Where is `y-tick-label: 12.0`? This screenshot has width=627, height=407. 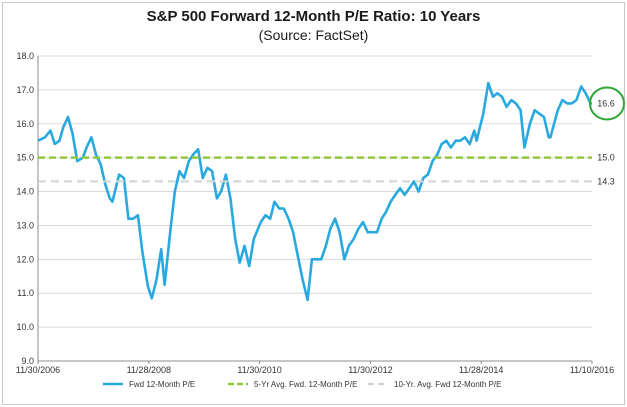 y-tick-label: 12.0 is located at coordinates (25, 259).